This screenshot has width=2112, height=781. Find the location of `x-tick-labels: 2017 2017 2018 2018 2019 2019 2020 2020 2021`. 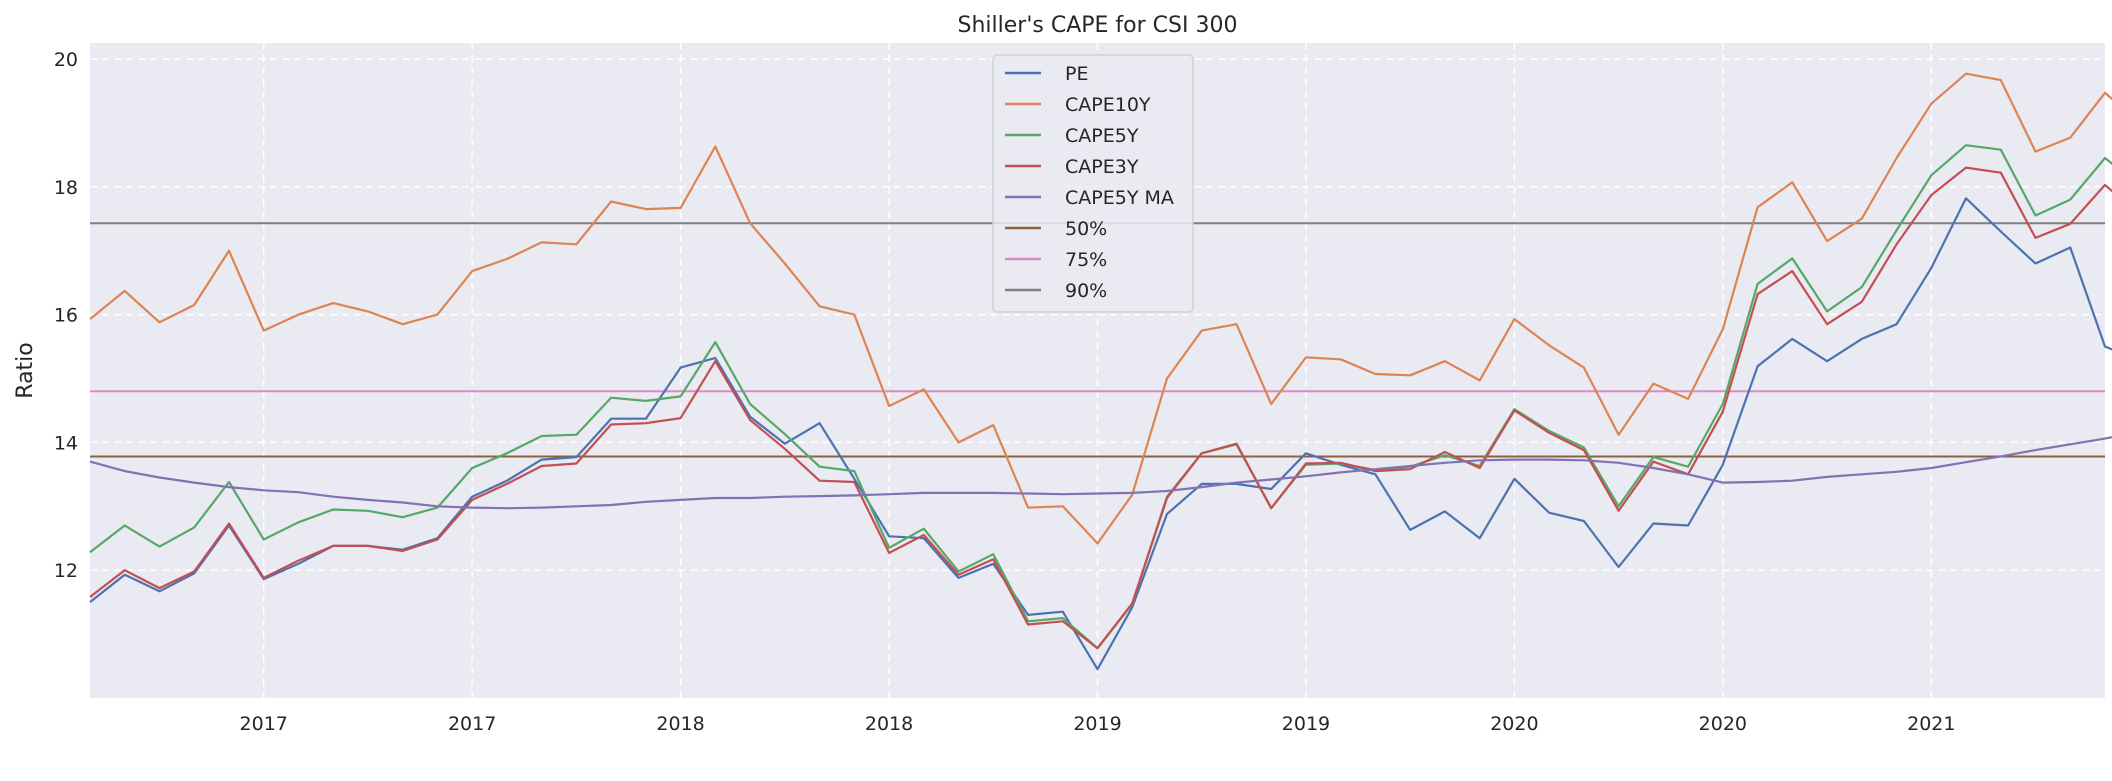

x-tick-labels: 2017 2017 2018 2018 2019 2019 2020 2020 2021 is located at coordinates (1098, 724).